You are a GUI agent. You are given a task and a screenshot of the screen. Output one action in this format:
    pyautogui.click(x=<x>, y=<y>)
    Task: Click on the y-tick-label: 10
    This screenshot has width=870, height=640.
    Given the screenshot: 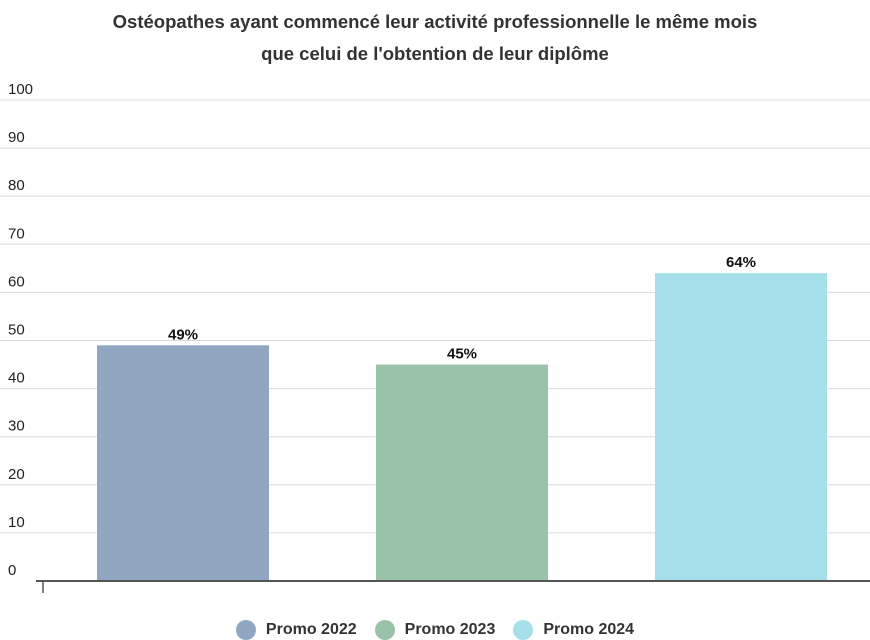 What is the action you would take?
    pyautogui.click(x=16, y=522)
    